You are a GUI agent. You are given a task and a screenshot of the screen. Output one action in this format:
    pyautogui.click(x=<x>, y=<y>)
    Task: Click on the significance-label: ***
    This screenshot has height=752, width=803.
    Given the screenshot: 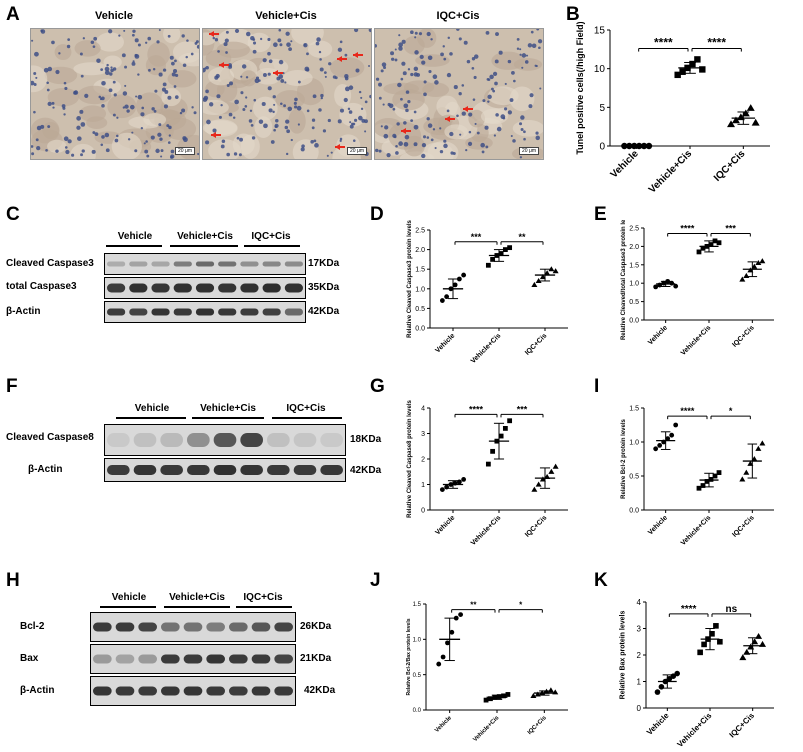 What is the action you would take?
    pyautogui.click(x=730, y=229)
    